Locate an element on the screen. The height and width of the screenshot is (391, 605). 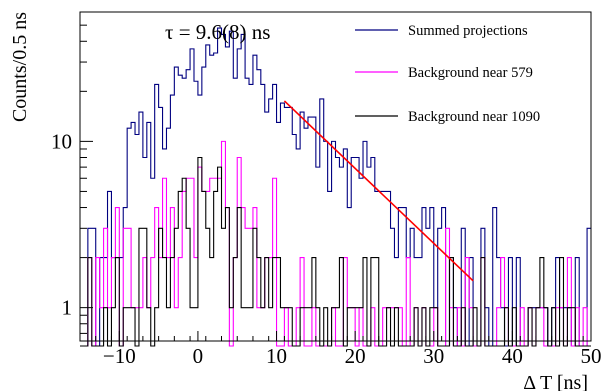
legend-label: Background near 579 is located at coordinates (470, 73).